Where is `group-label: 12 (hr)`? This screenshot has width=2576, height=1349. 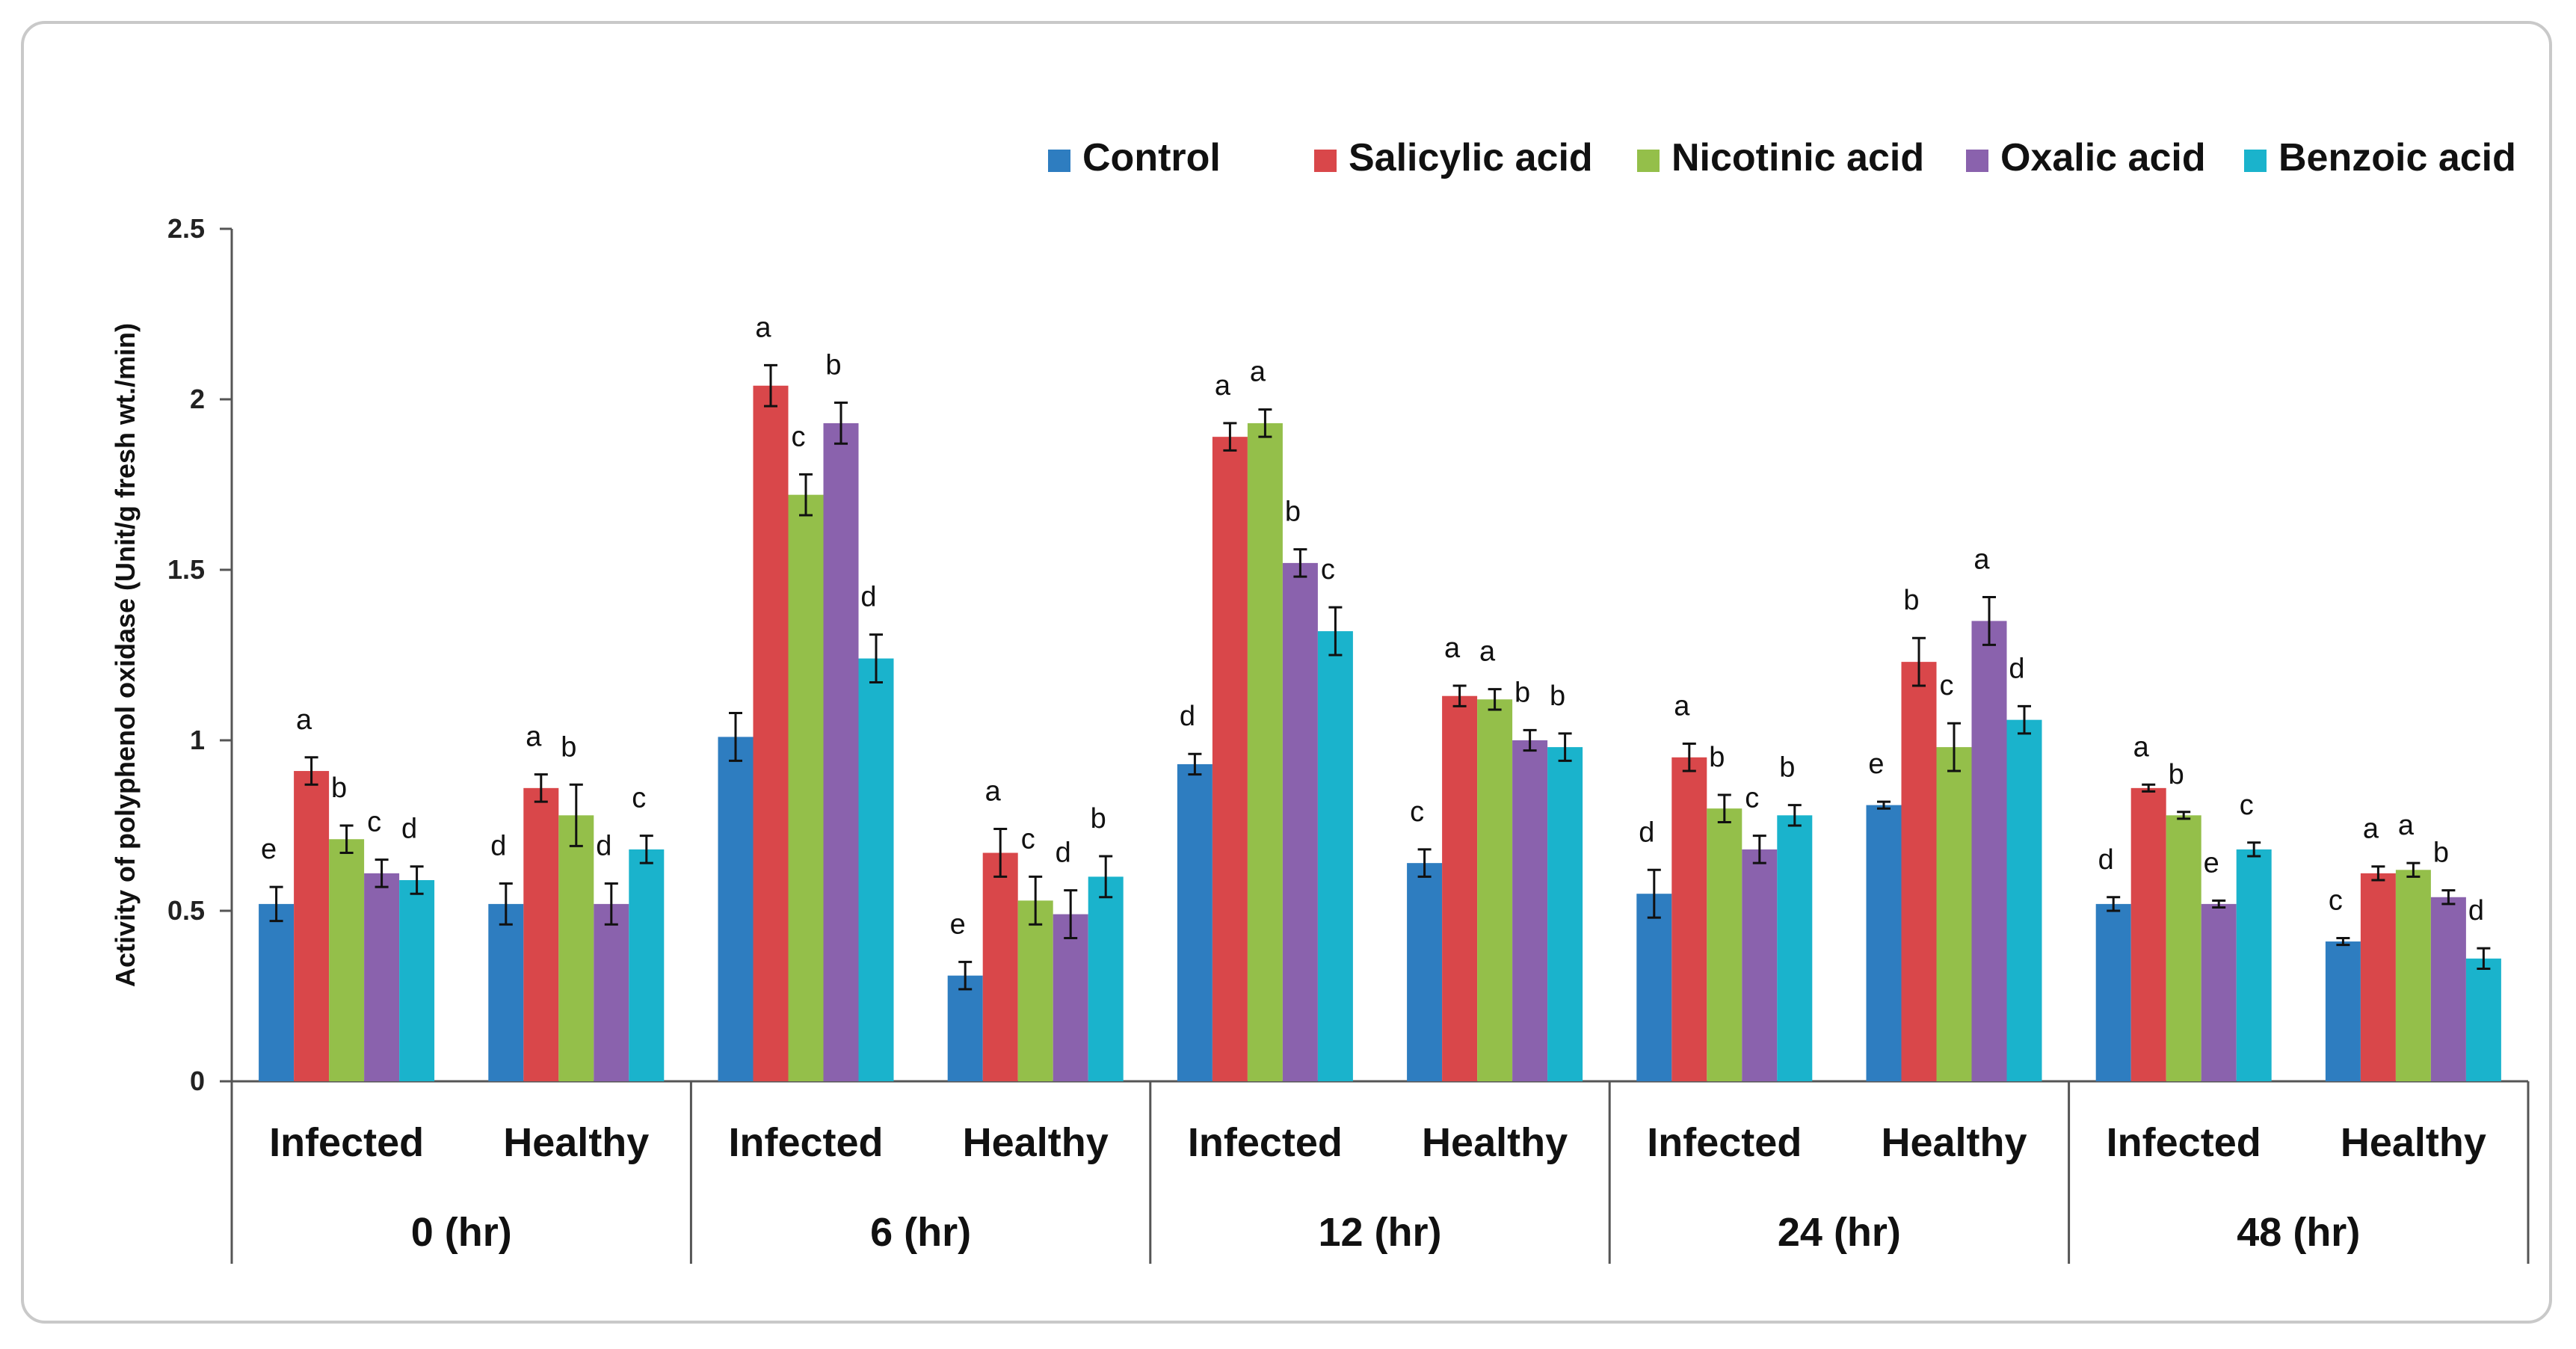 group-label: 12 (hr) is located at coordinates (1379, 1232).